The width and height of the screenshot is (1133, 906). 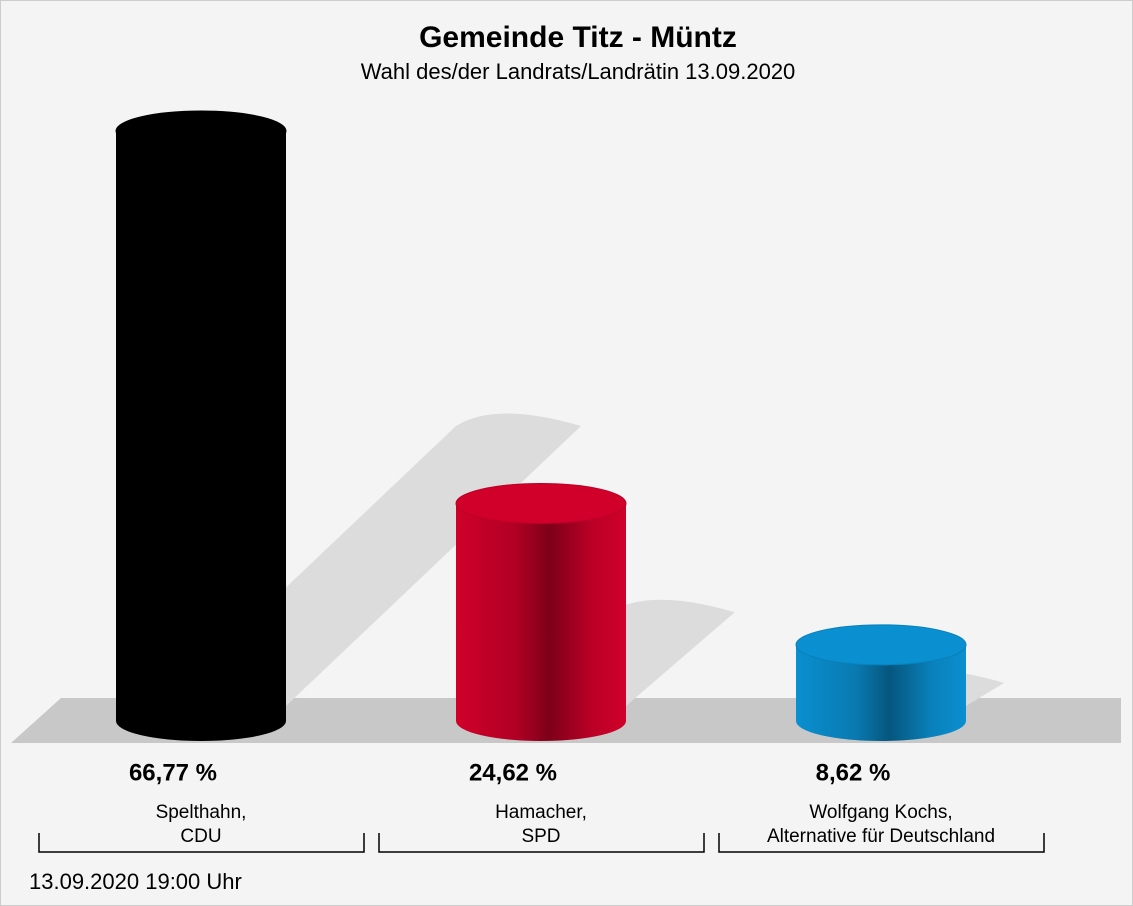 I want to click on category-label: Hamacher, SPD, so click(x=541, y=824).